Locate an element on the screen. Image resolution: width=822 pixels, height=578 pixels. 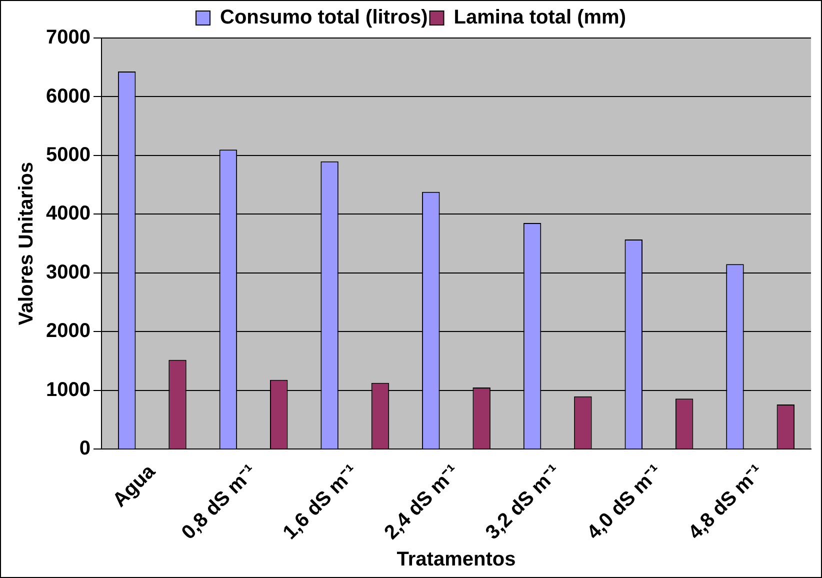
y-axis-title: Valores Unitarios is located at coordinates (27, 244).